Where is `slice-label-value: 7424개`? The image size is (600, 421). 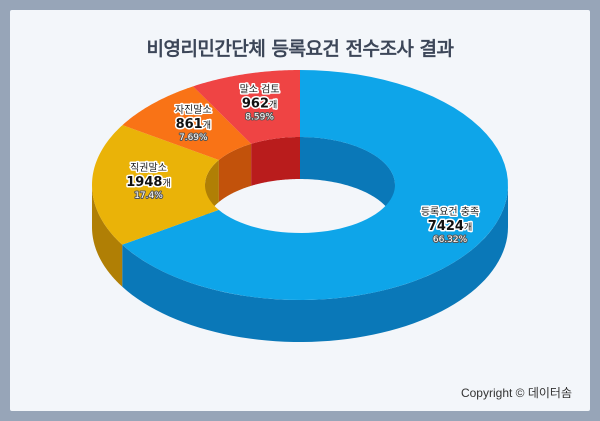 slice-label-value: 7424개 is located at coordinates (450, 226).